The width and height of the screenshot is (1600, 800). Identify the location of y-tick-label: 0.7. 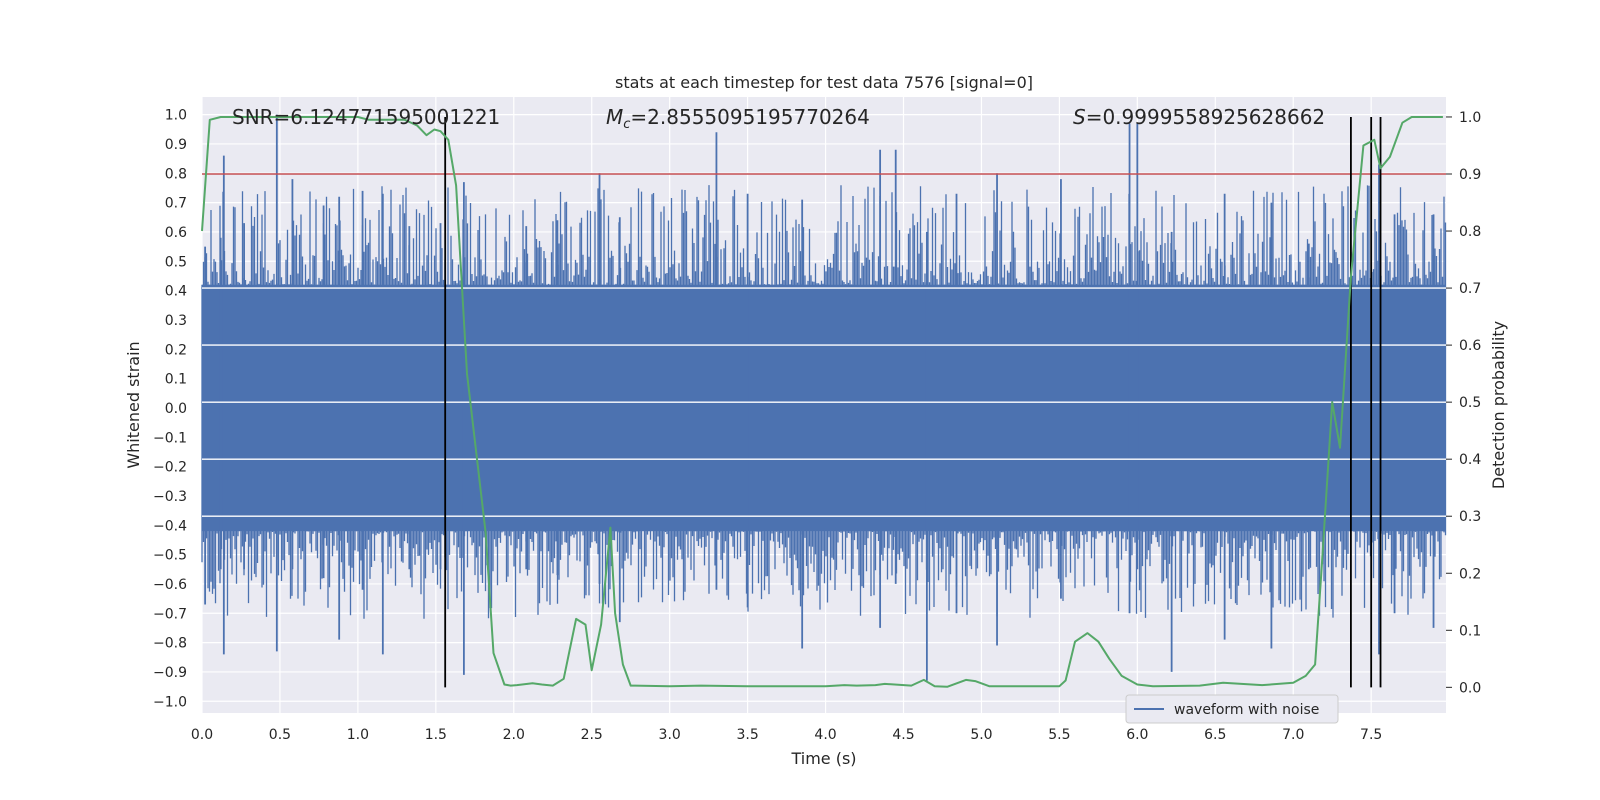
(176, 204).